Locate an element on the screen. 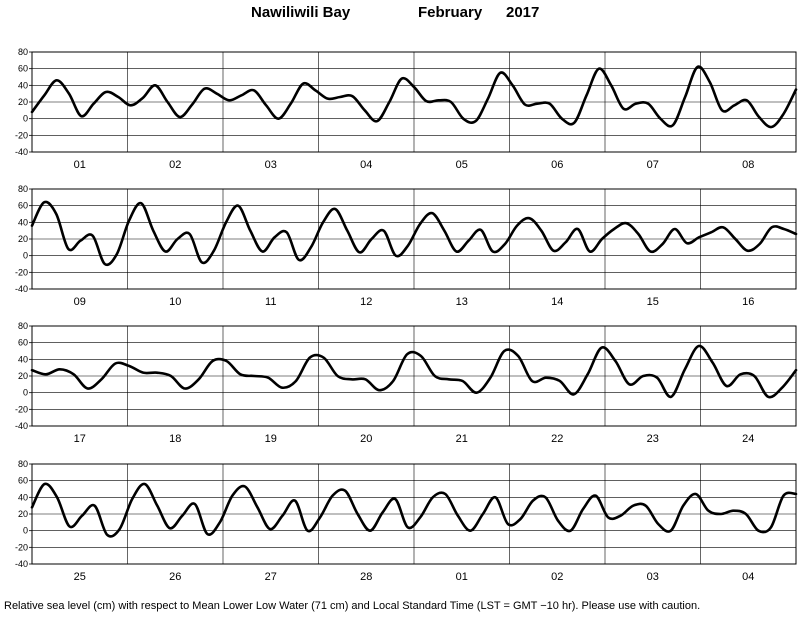  day-label: 05 is located at coordinates (462, 165).